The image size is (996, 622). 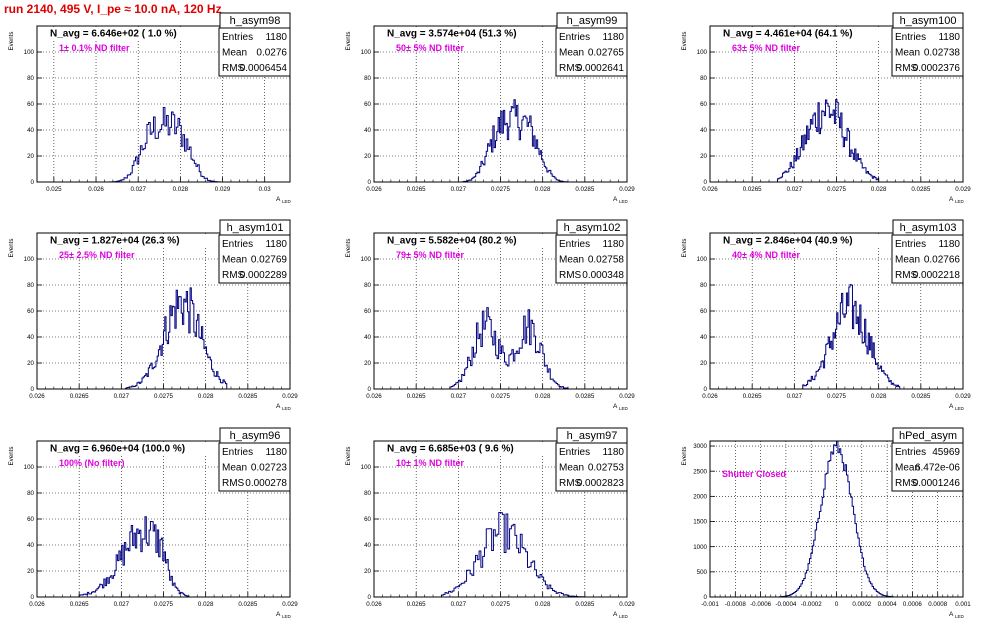 What do you see at coordinates (450, 449) in the screenshot?
I see `avg-label: N_avg = 6.685e+03 ( 9.6 %)` at bounding box center [450, 449].